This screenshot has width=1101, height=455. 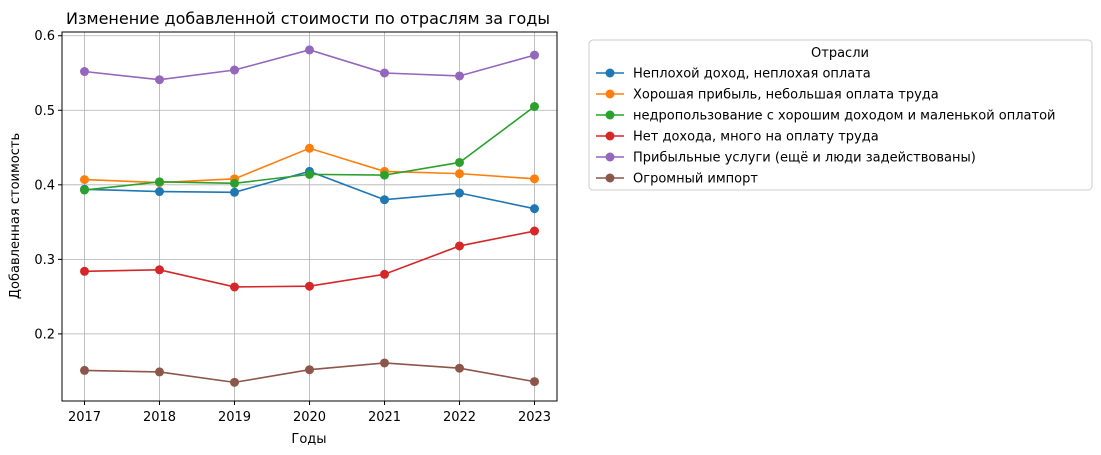 I want to click on x-axis: 2017 2018 2019 2020 2021 2022 2023, so click(x=309, y=413).